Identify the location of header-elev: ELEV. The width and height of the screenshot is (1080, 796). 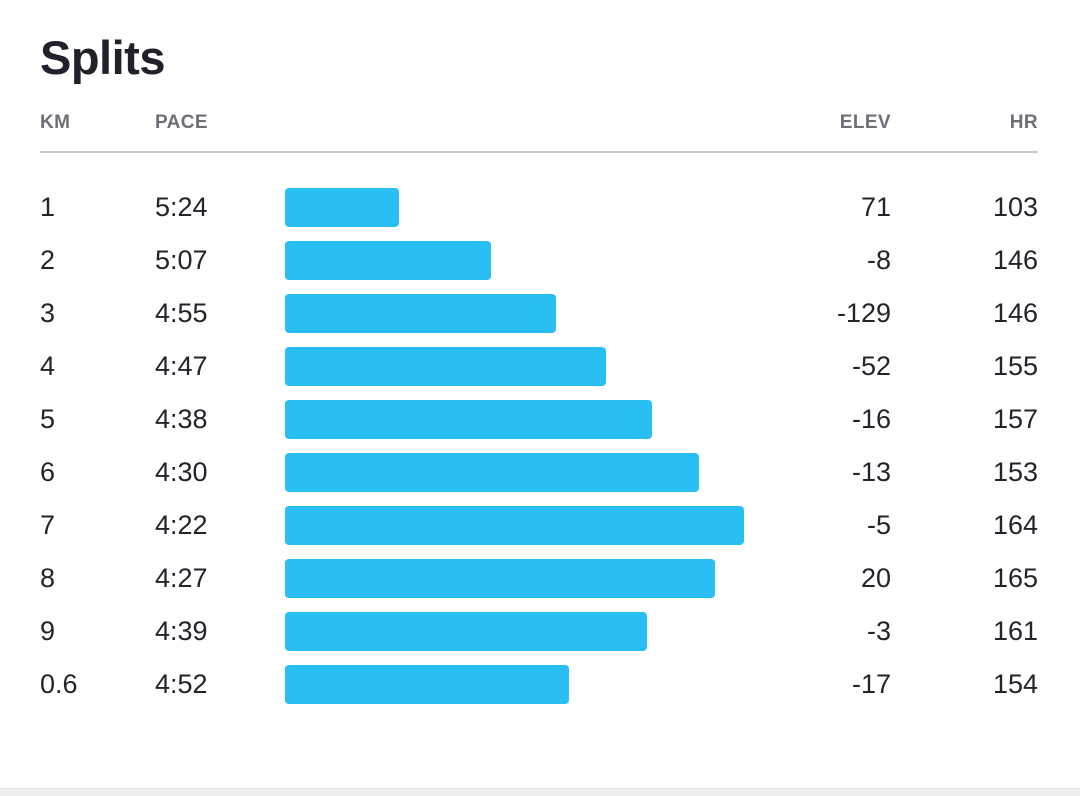
(865, 122).